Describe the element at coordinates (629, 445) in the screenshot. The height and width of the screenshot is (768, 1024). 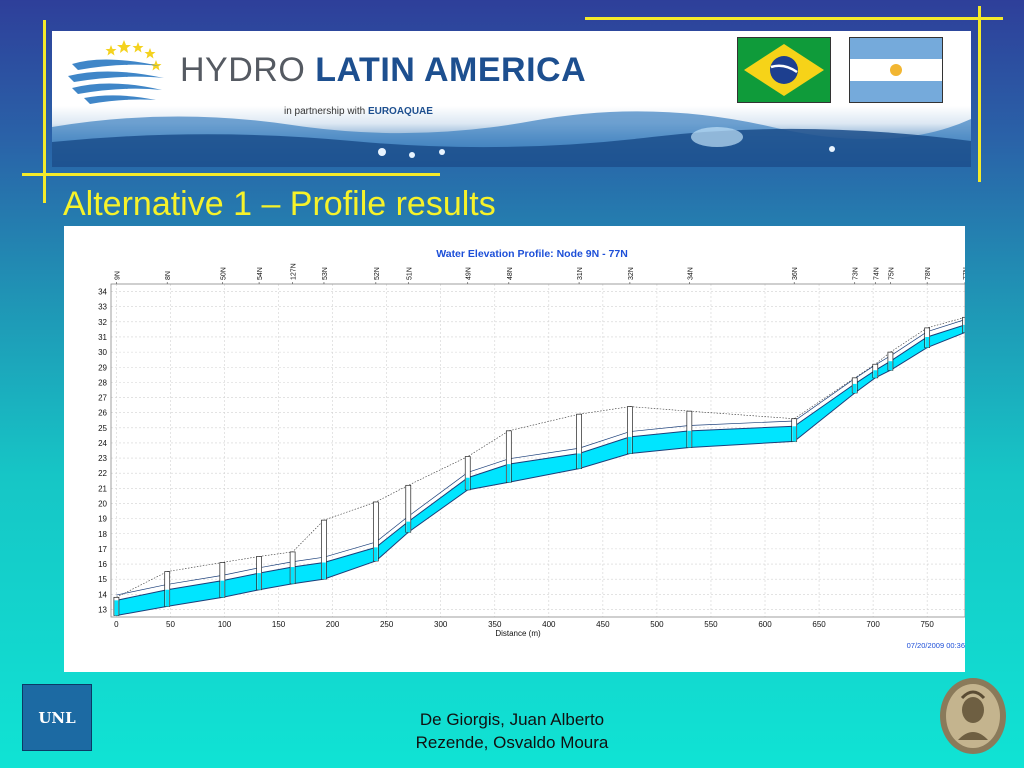
I see `manhole-water-32N` at that location.